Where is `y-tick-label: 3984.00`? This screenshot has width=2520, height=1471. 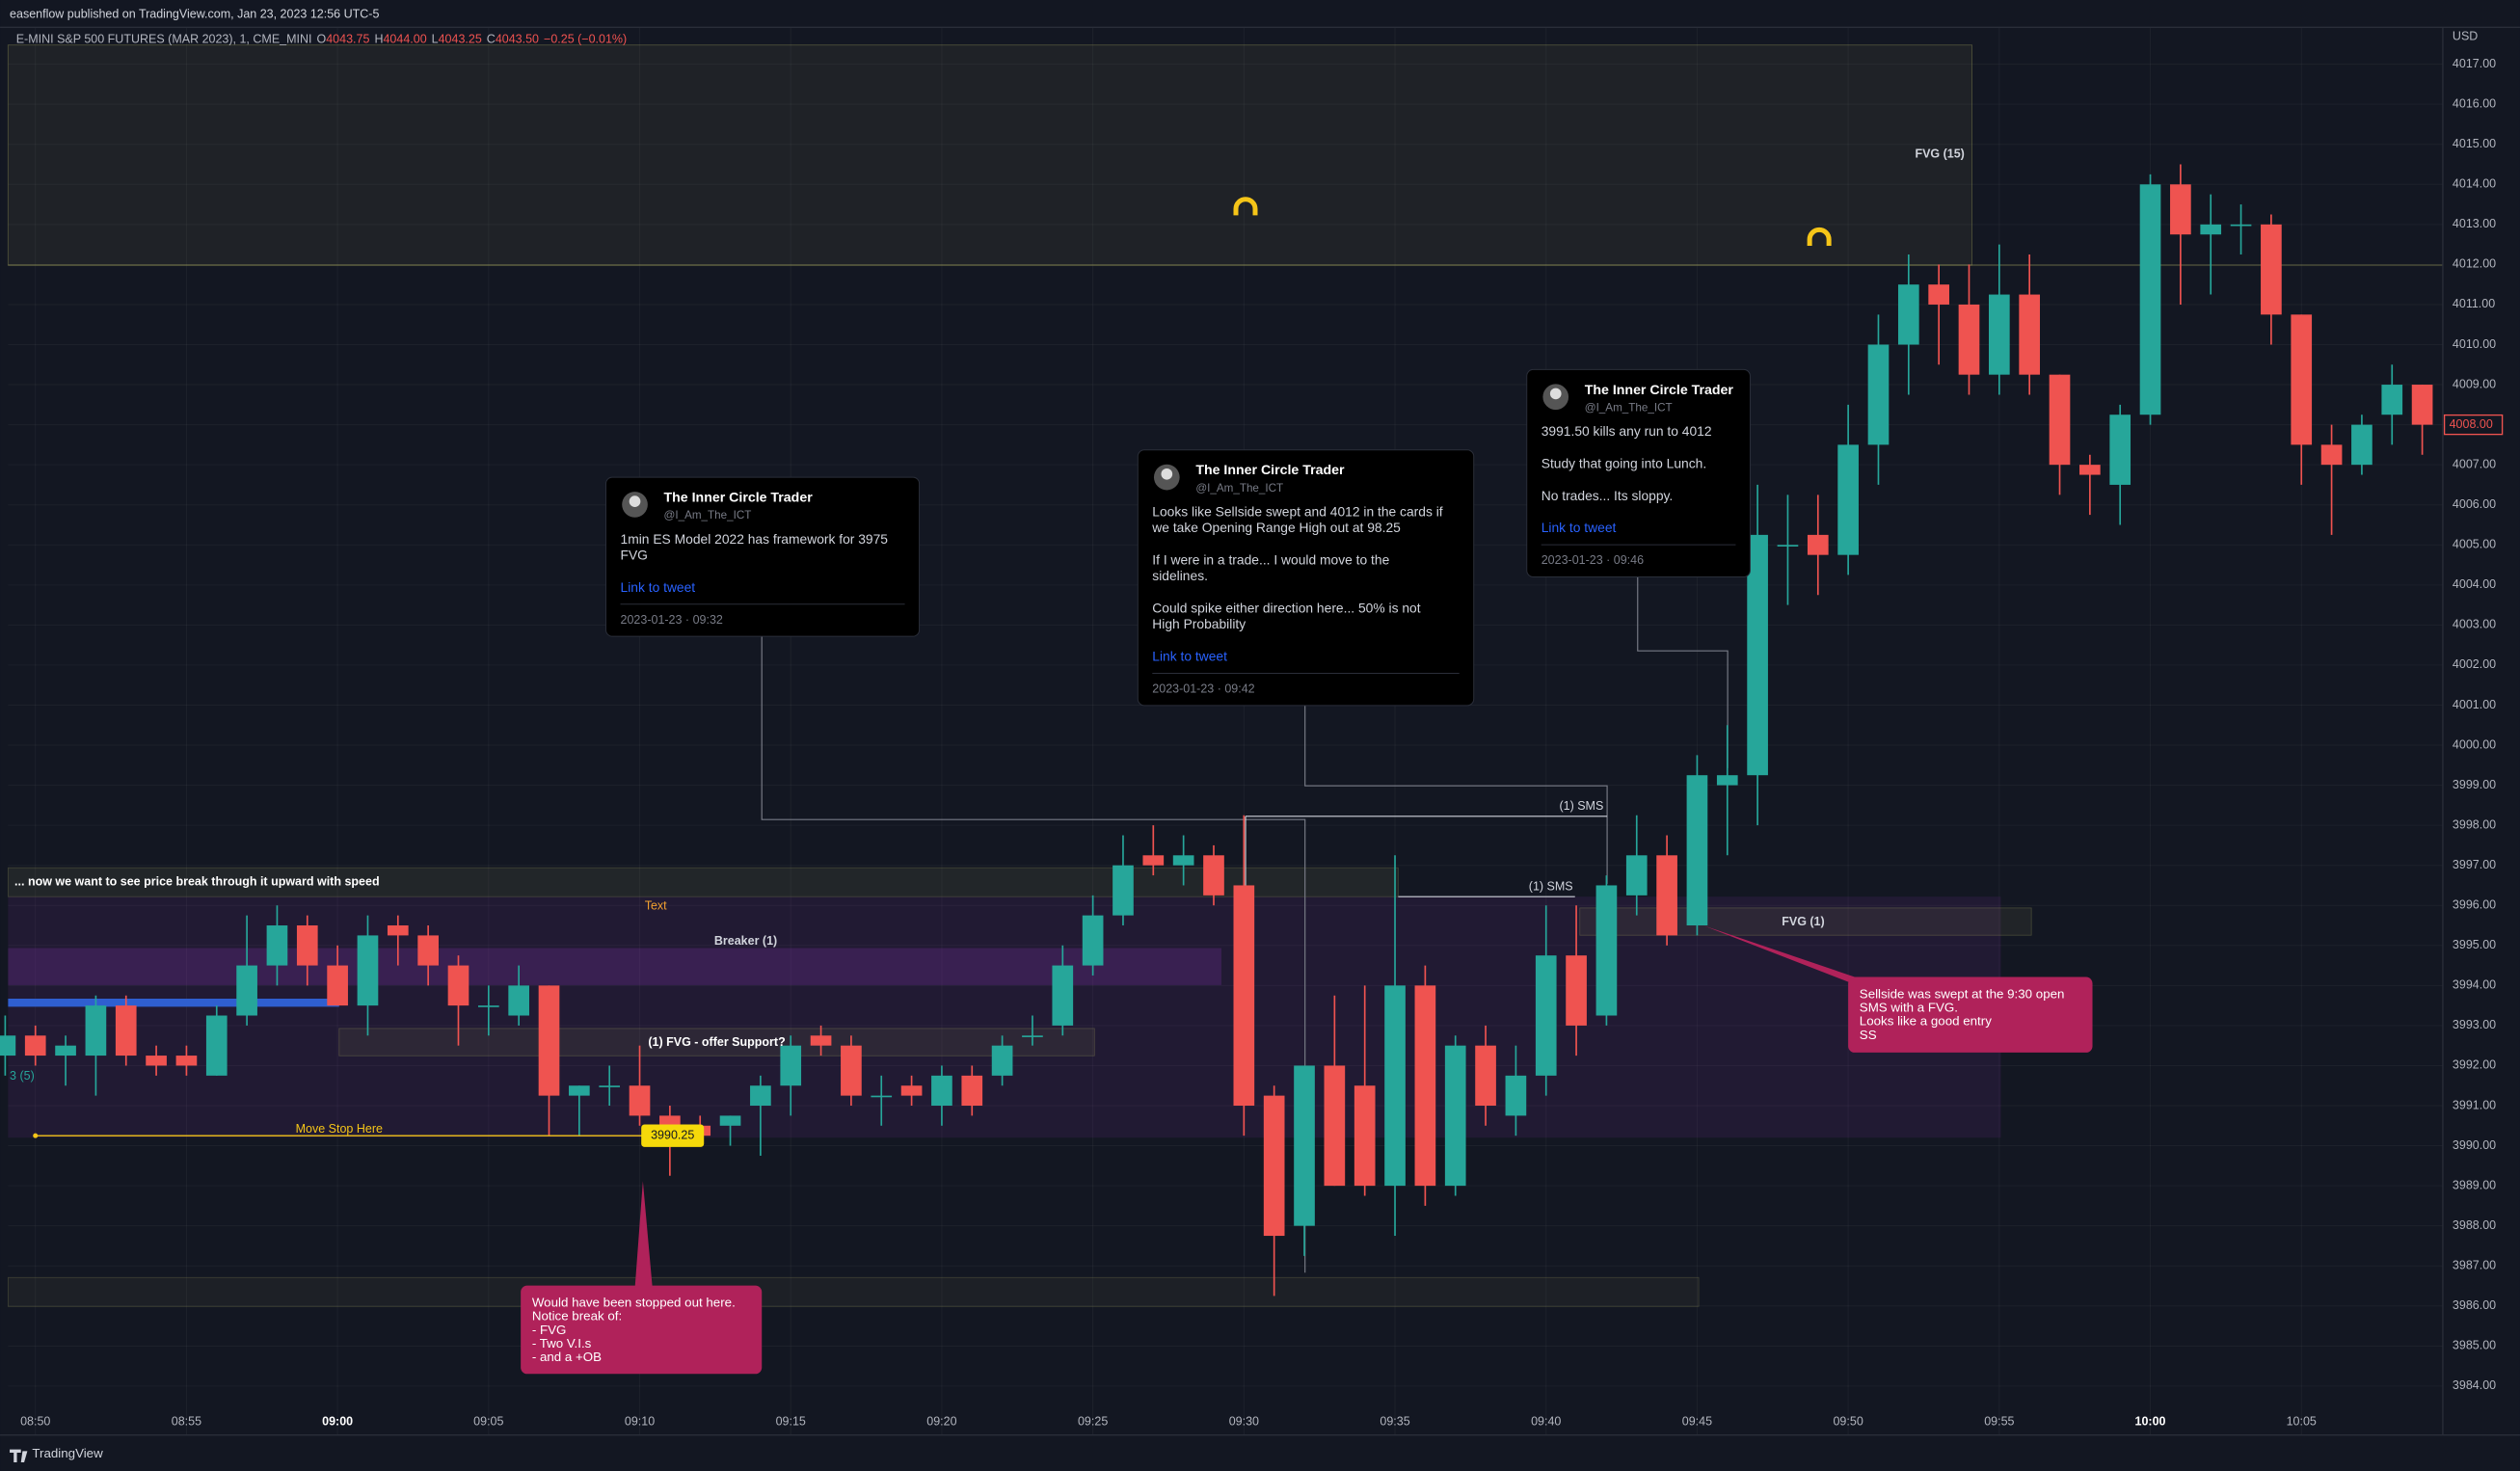
y-tick-label: 3984.00 is located at coordinates (2474, 1385).